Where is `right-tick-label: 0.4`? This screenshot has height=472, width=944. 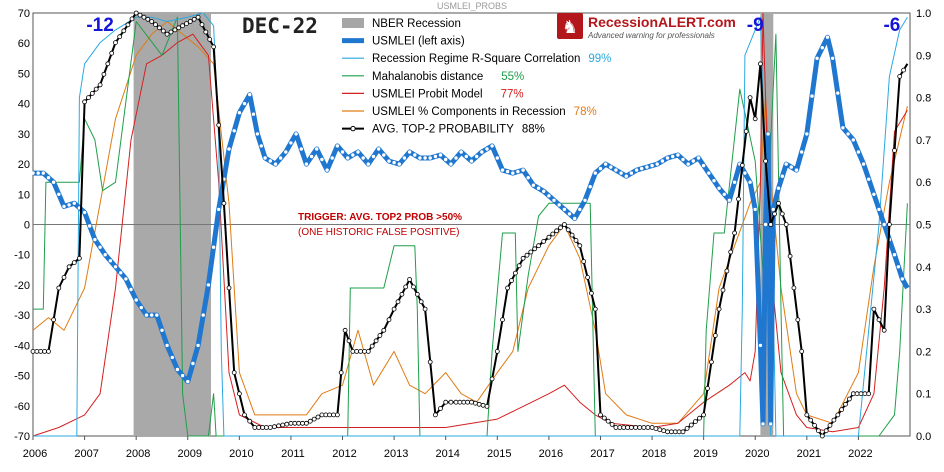 right-tick-label: 0.4 is located at coordinates (923, 268).